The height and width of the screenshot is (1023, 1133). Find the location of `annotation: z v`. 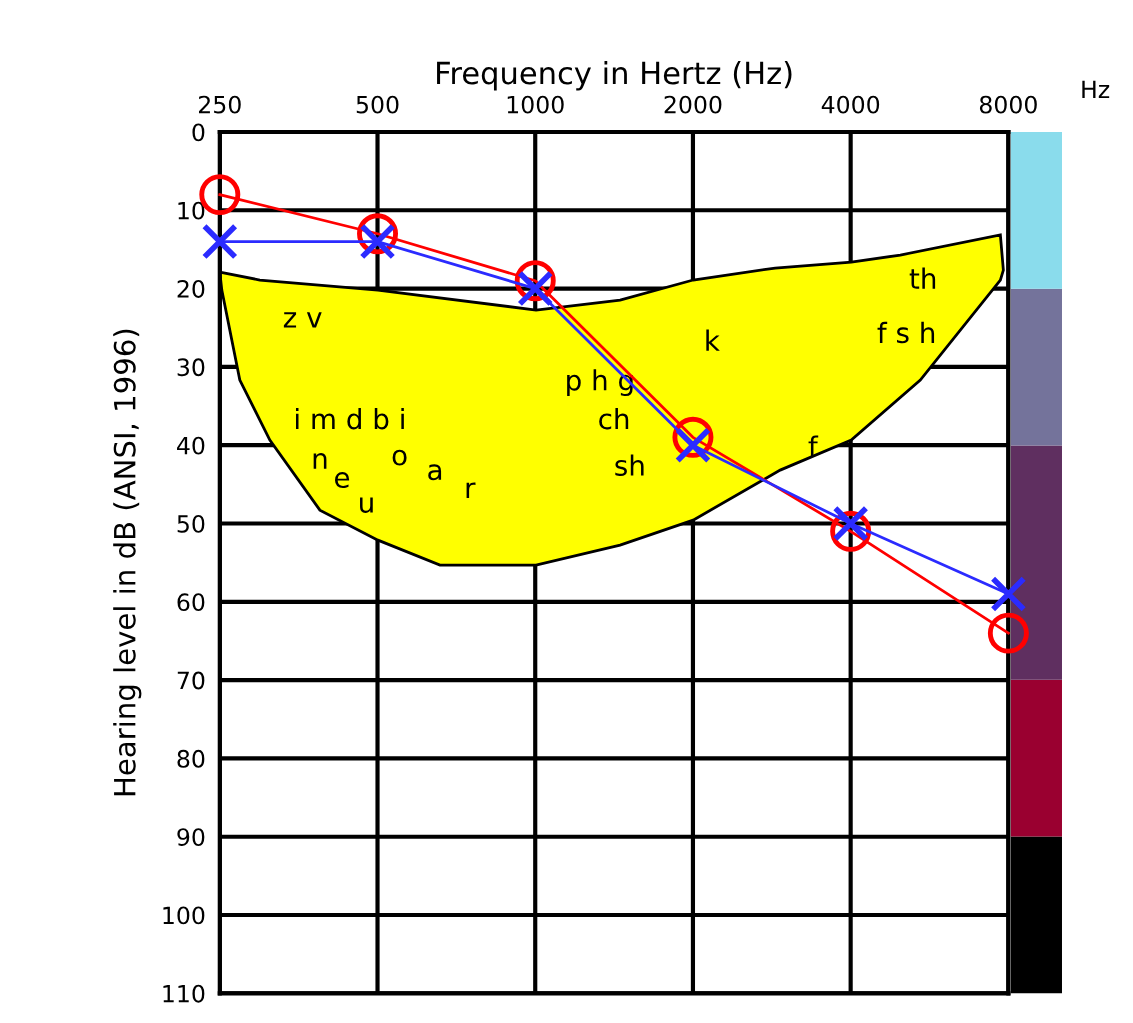

annotation: z v is located at coordinates (302, 320).